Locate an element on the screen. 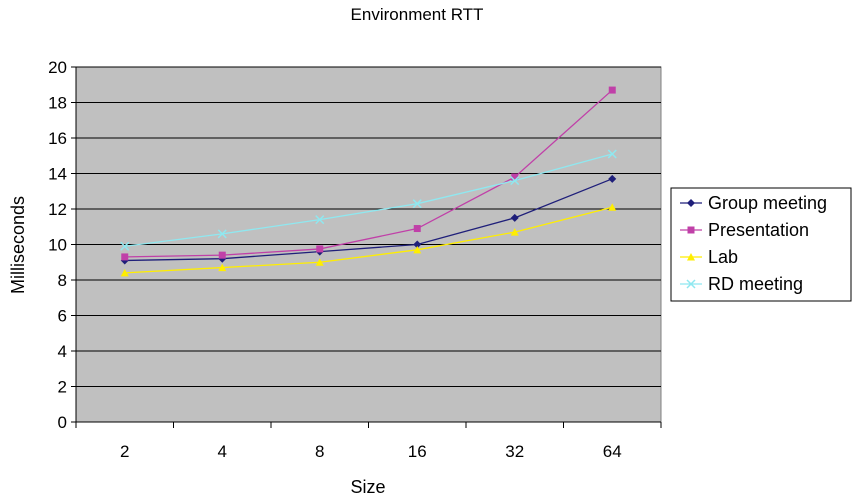 The height and width of the screenshot is (501, 853). legend-label: Group meeting is located at coordinates (767, 203).